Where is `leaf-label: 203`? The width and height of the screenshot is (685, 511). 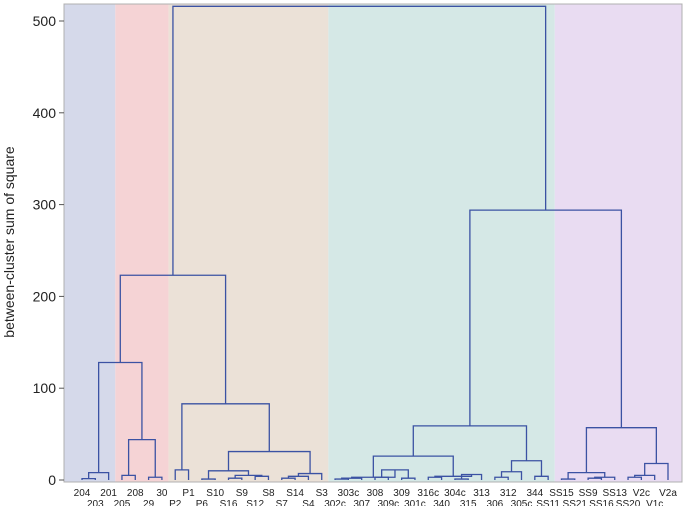 leaf-label: 203 is located at coordinates (95, 502).